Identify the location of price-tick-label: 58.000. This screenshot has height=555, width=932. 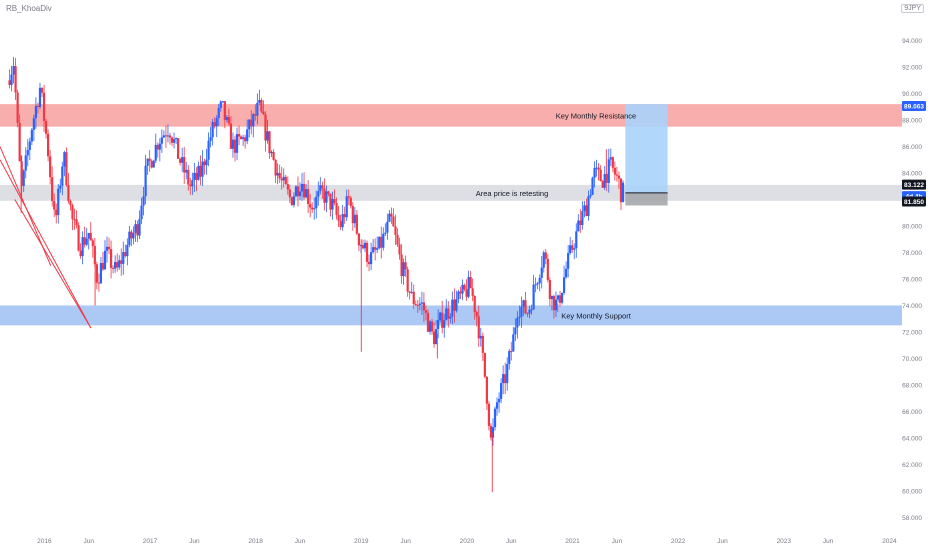
(912, 518).